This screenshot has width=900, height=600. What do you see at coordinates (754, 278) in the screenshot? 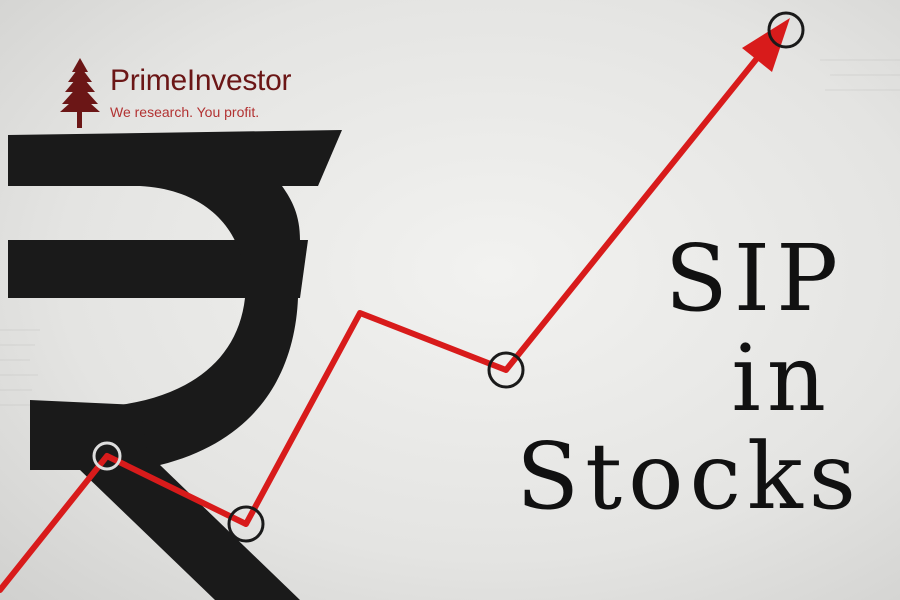
I see `headline-line-1: SIP` at bounding box center [754, 278].